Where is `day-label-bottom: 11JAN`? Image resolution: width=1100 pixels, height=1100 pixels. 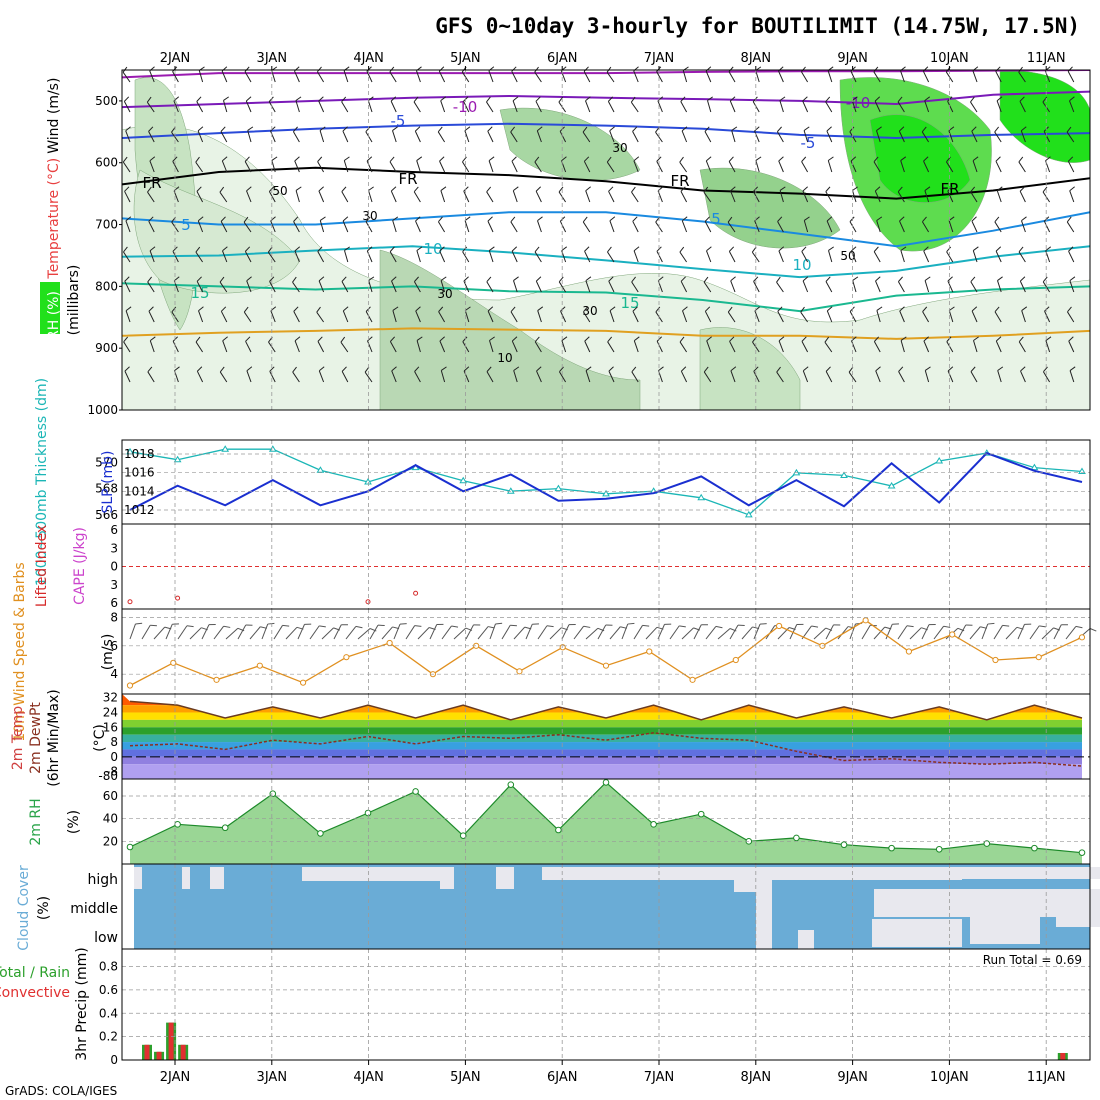
day-label-bottom: 11JAN is located at coordinates (1046, 1077).